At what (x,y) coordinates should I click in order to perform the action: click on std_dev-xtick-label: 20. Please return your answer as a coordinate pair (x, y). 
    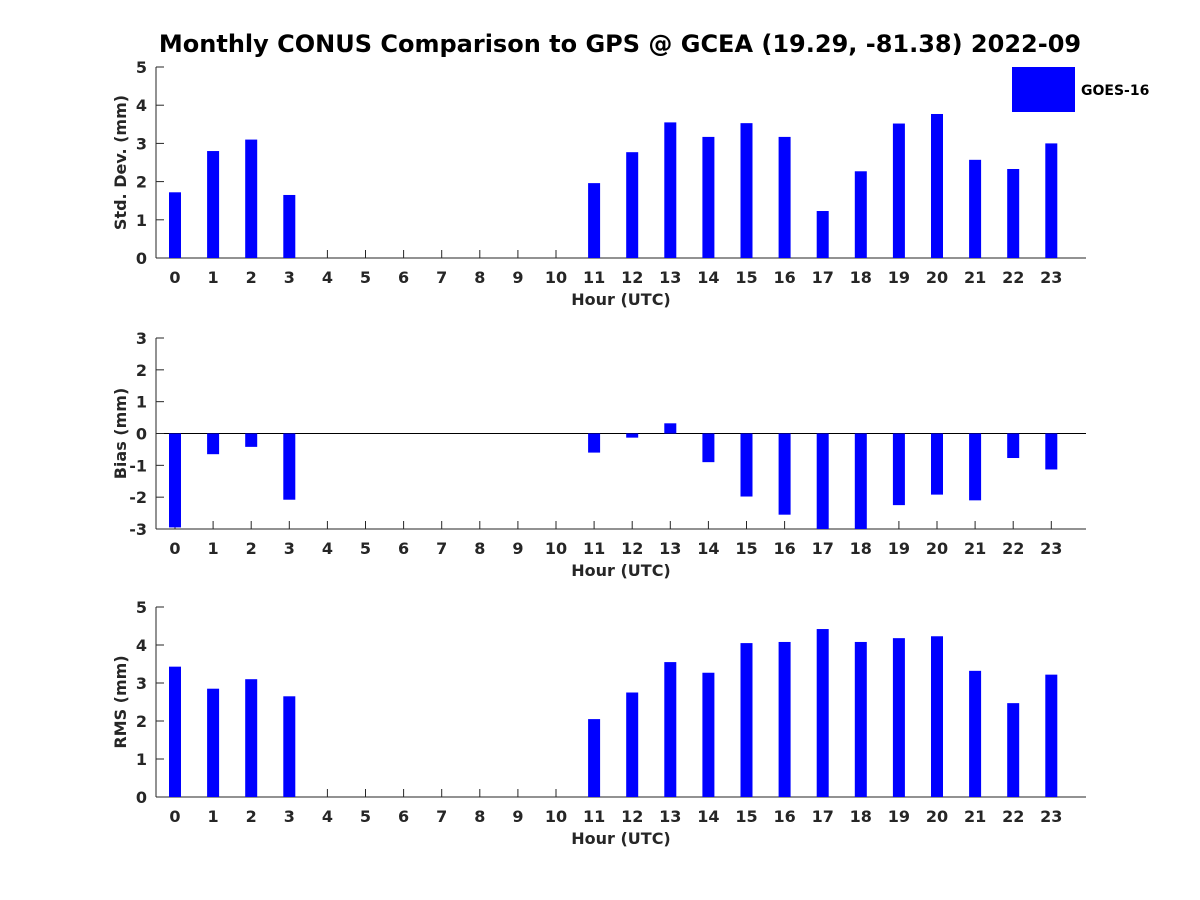
    Looking at the image, I should click on (937, 277).